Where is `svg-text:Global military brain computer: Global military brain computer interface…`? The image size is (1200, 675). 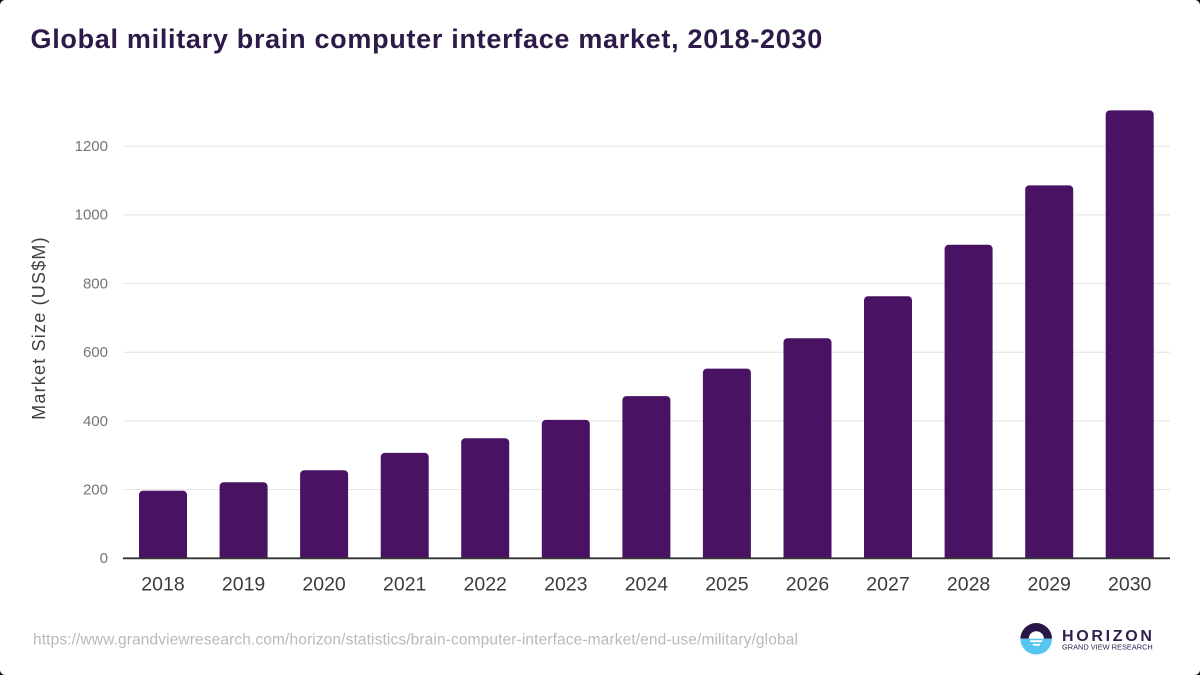 svg-text:Global military brain computer: Global military brain computer interface… is located at coordinates (427, 39).